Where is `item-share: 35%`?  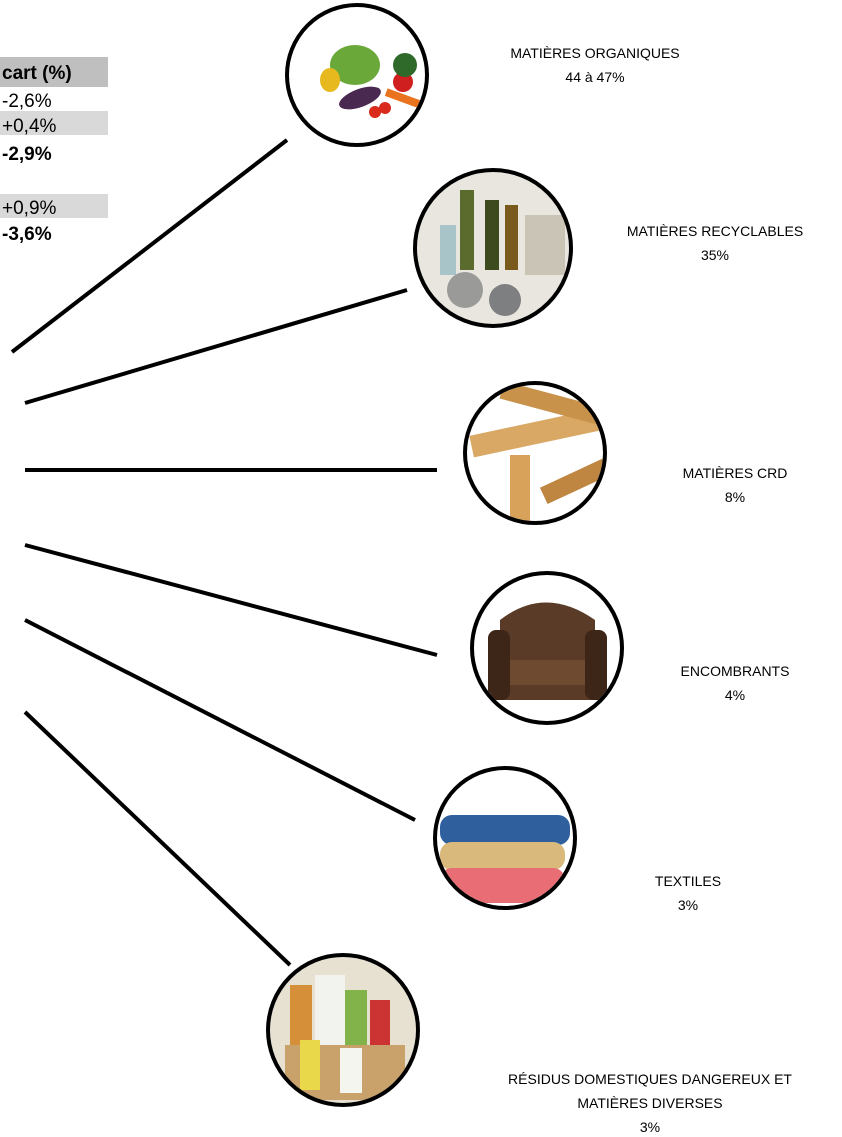
item-share: 35% is located at coordinates (715, 255).